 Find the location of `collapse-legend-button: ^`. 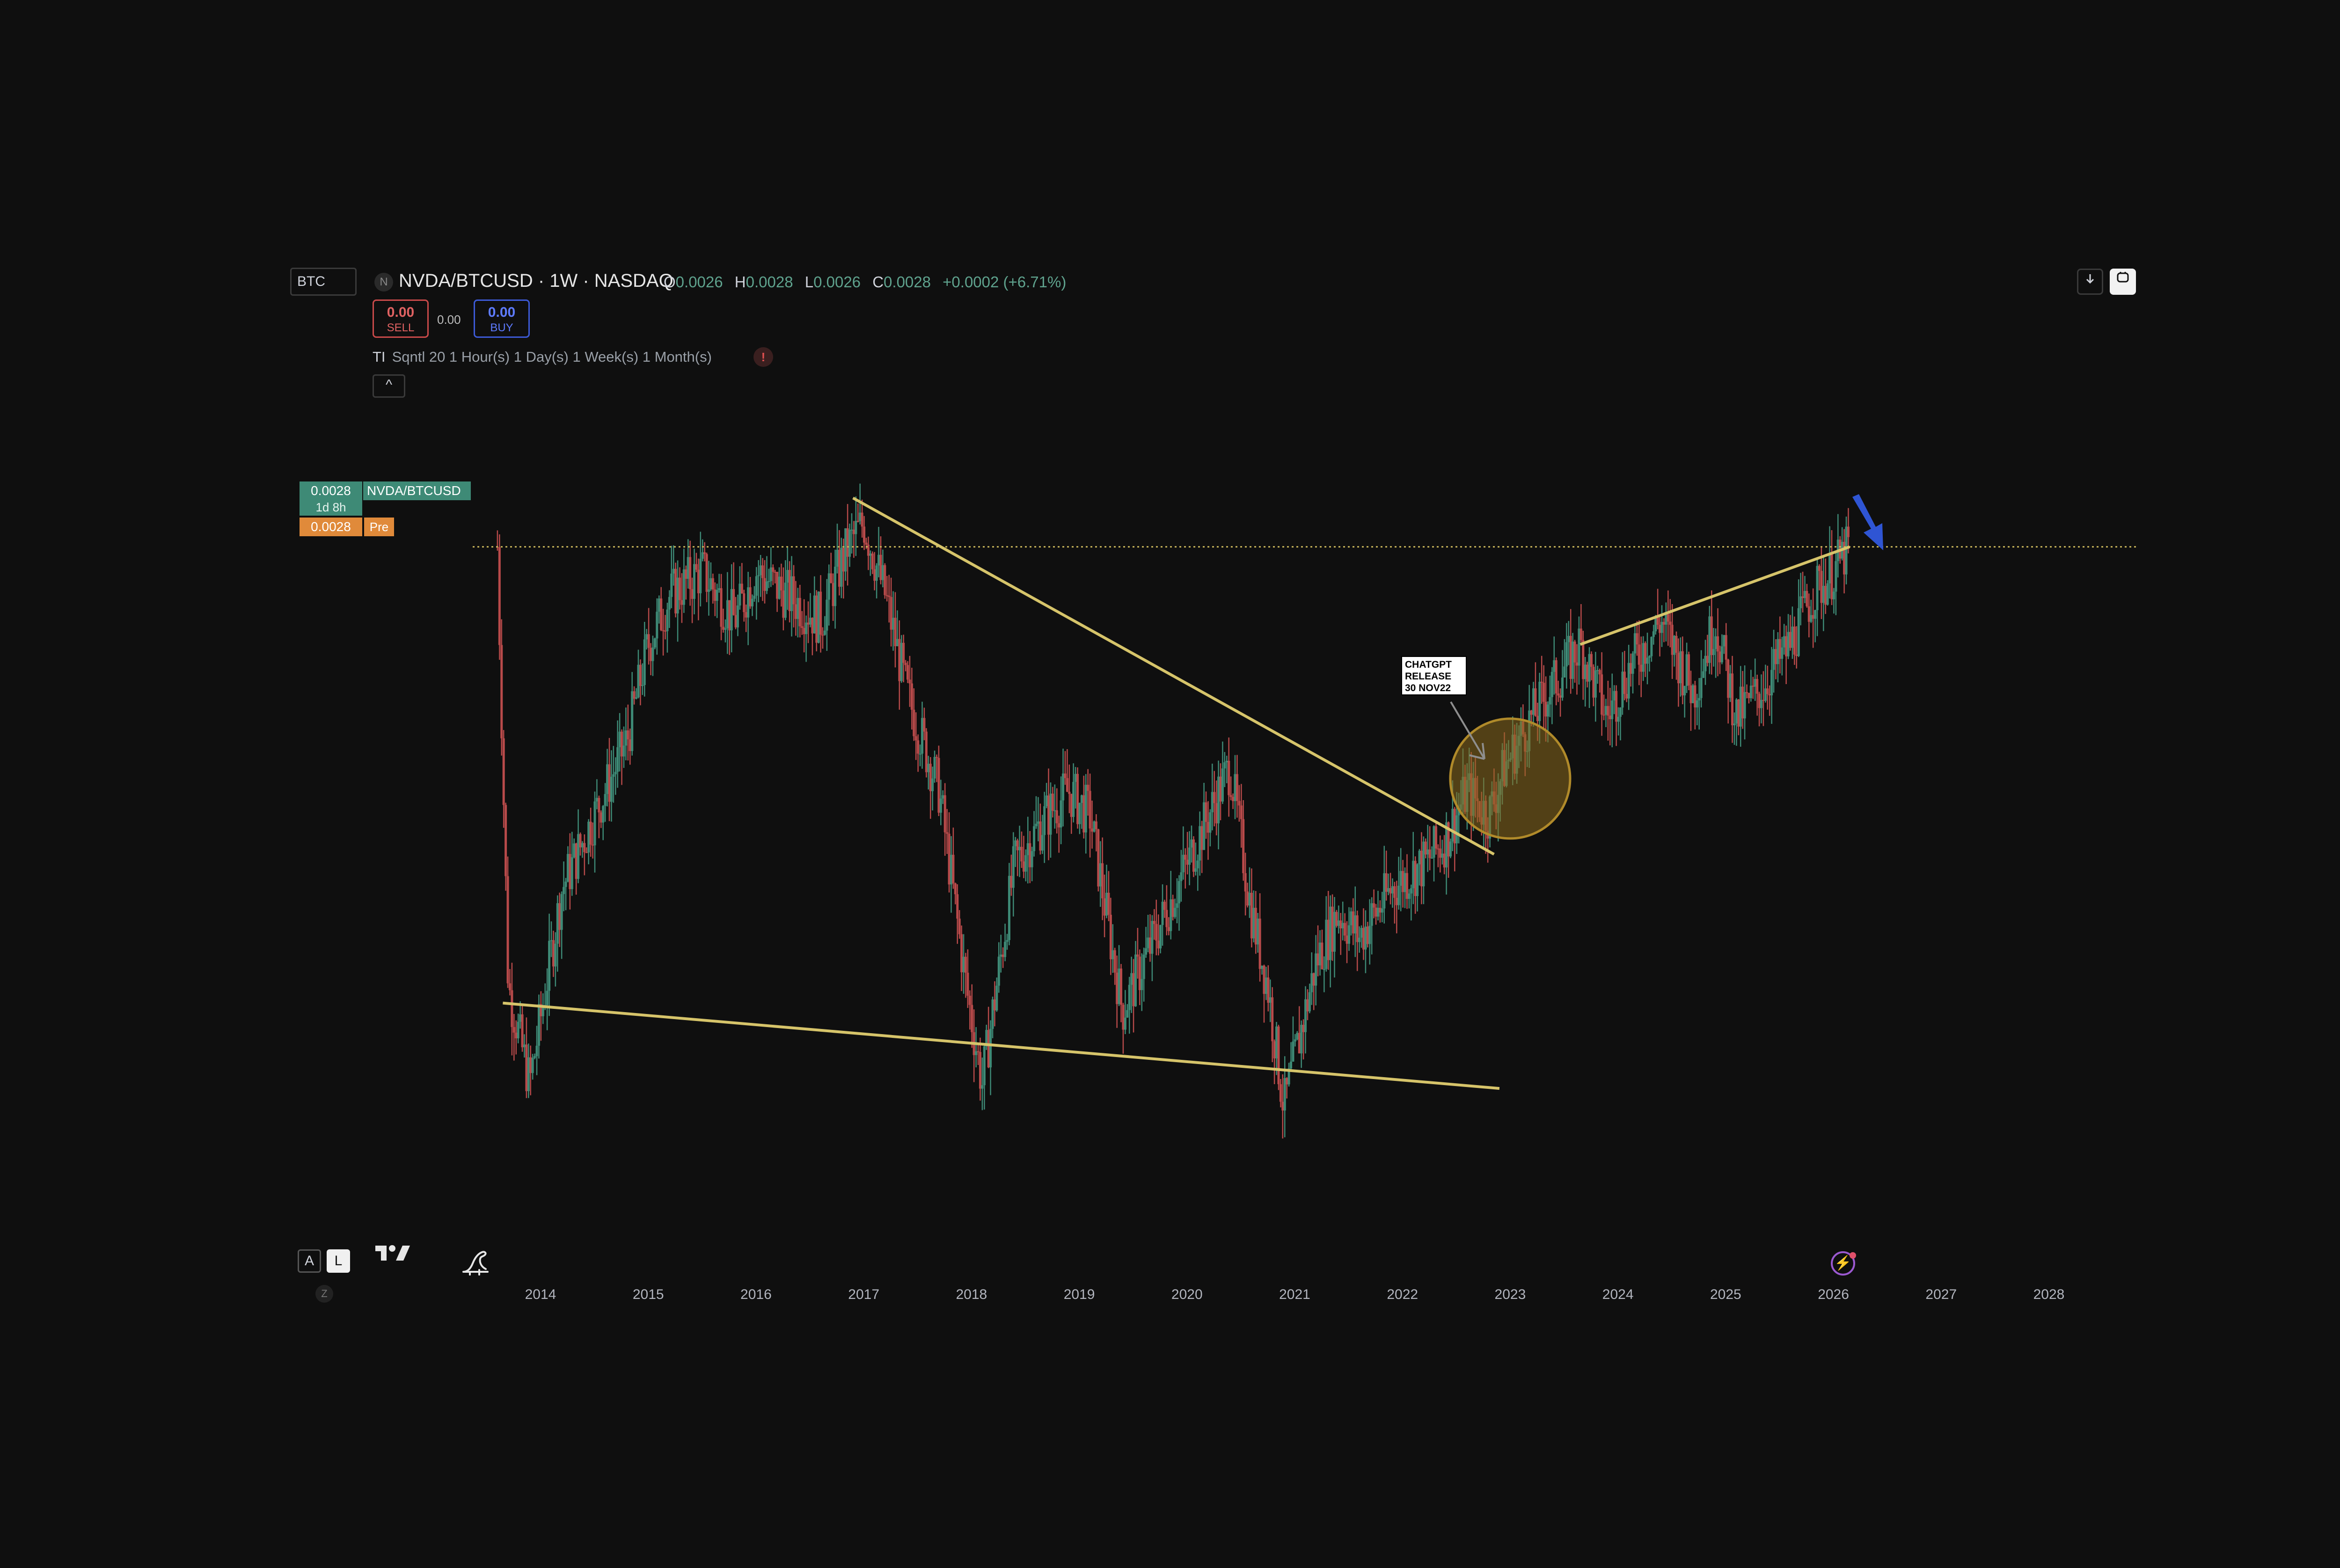

collapse-legend-button: ^ is located at coordinates (389, 386).